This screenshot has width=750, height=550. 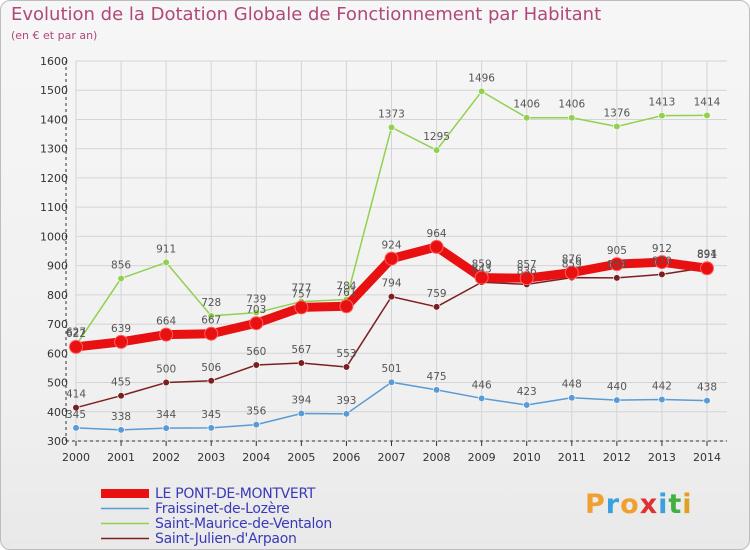 I want to click on x-tick-label: 2004, so click(x=256, y=457).